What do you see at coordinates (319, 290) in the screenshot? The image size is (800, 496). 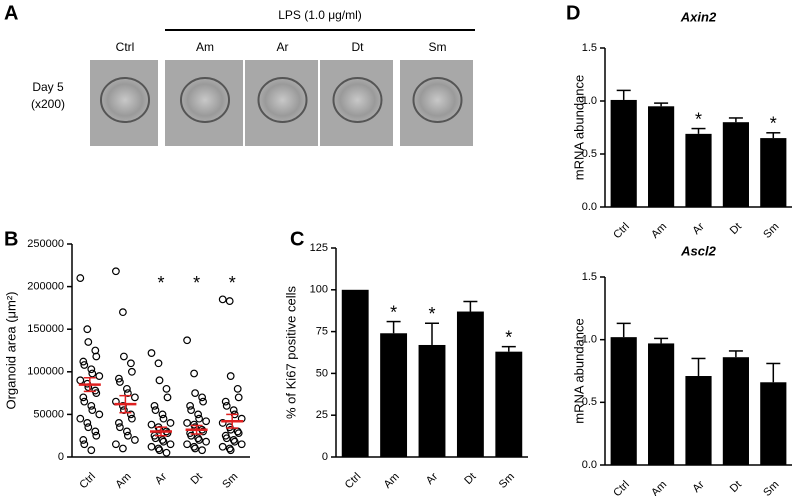 I see `y-tick-label: 100` at bounding box center [319, 290].